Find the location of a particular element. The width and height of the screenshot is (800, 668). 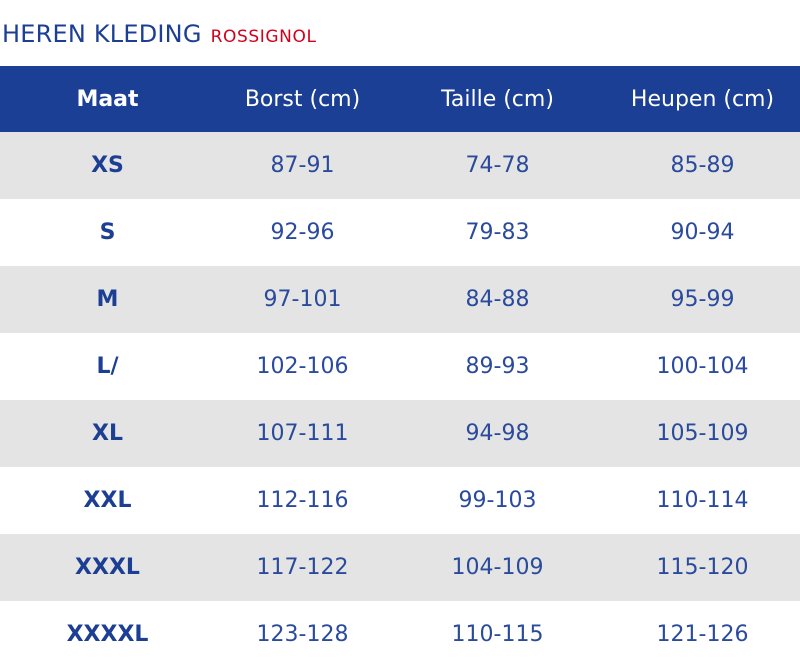

waist-cell: 99-103 is located at coordinates (497, 500).